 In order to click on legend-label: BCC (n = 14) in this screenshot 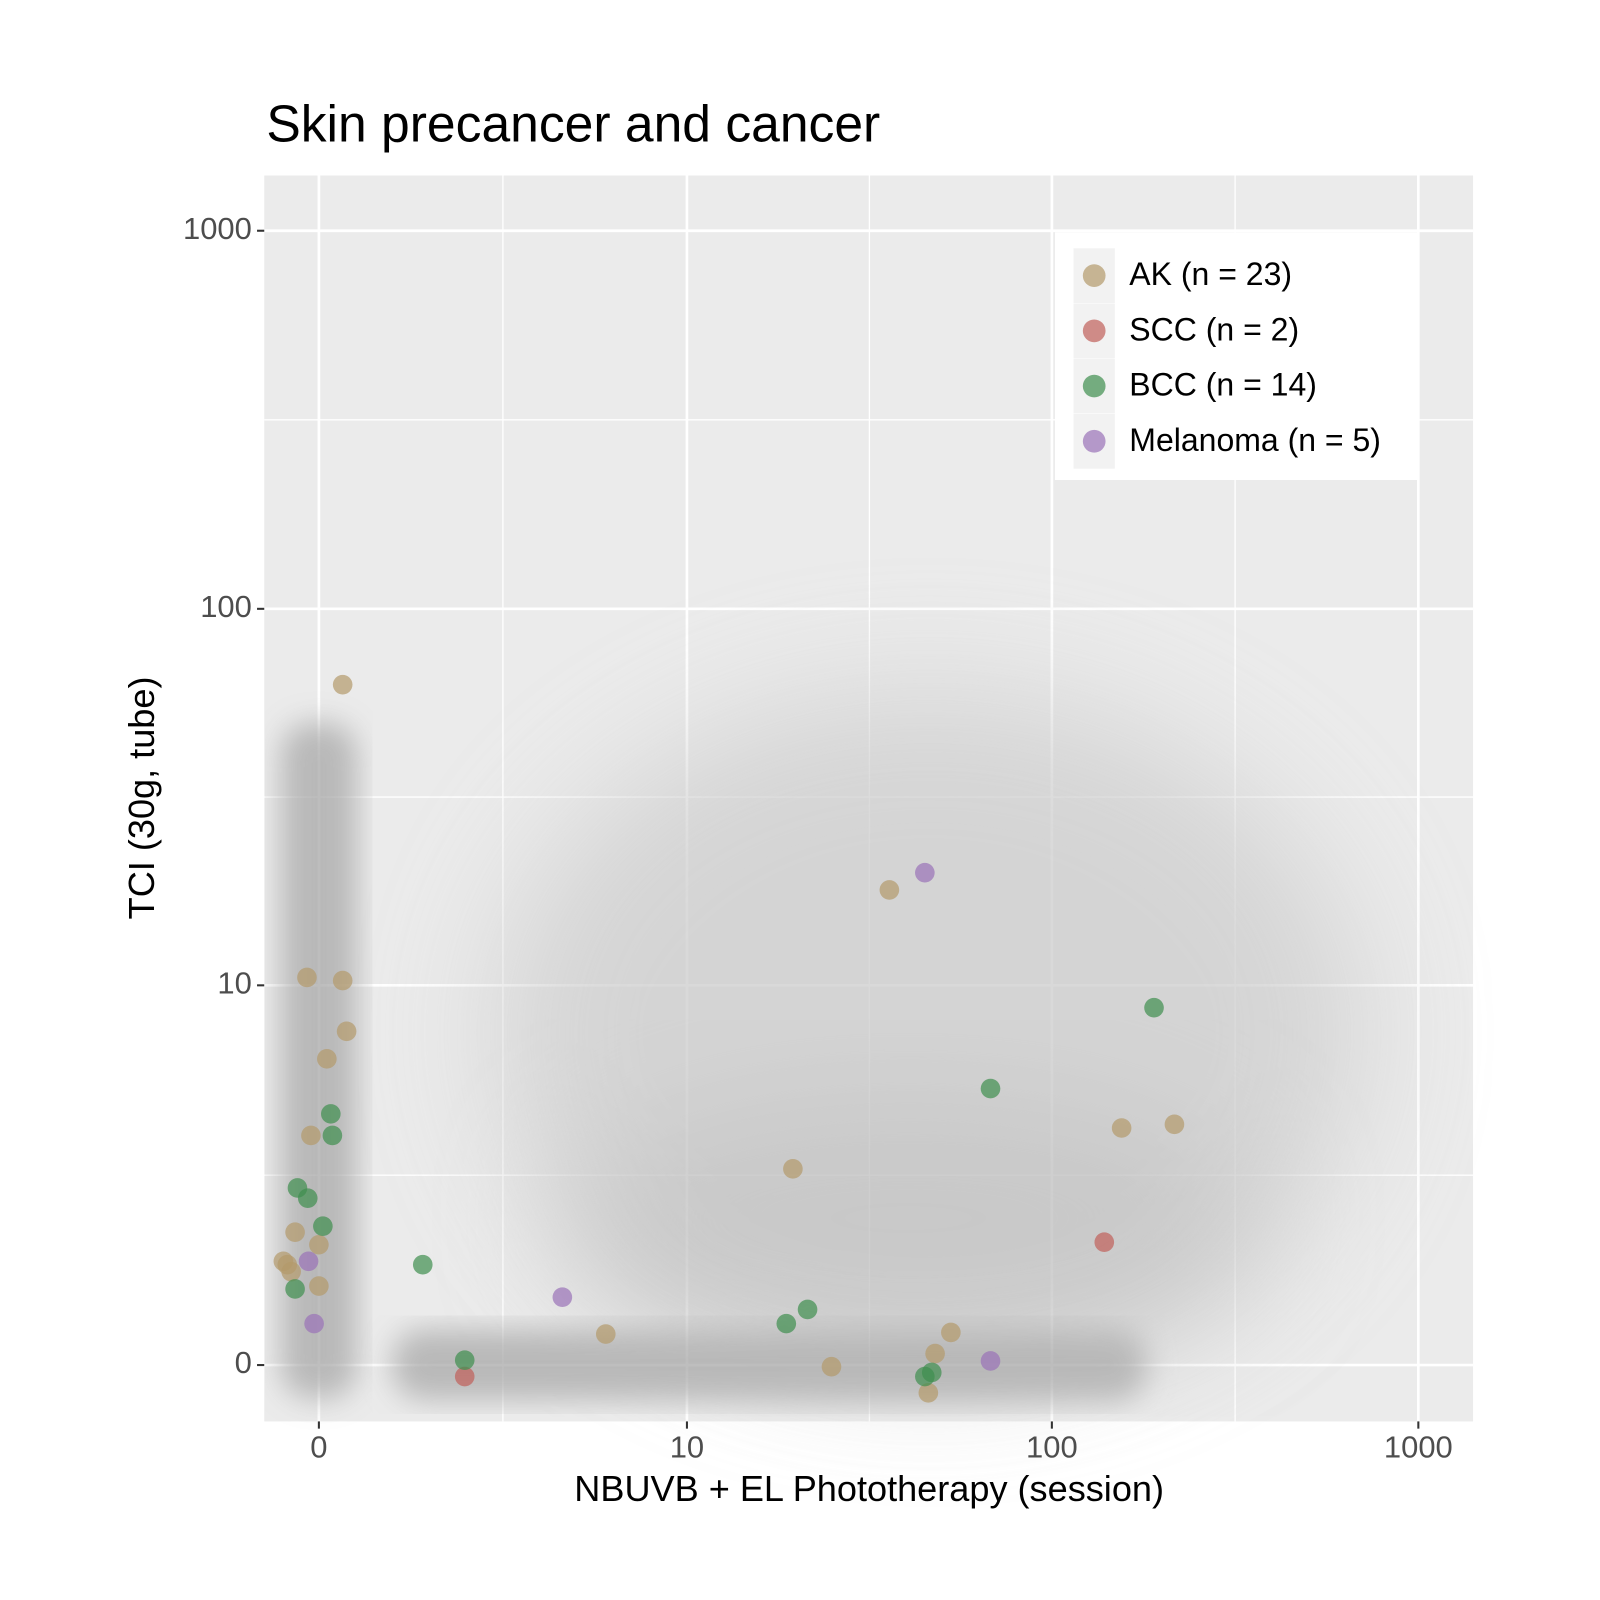, I will do `click(1223, 385)`.